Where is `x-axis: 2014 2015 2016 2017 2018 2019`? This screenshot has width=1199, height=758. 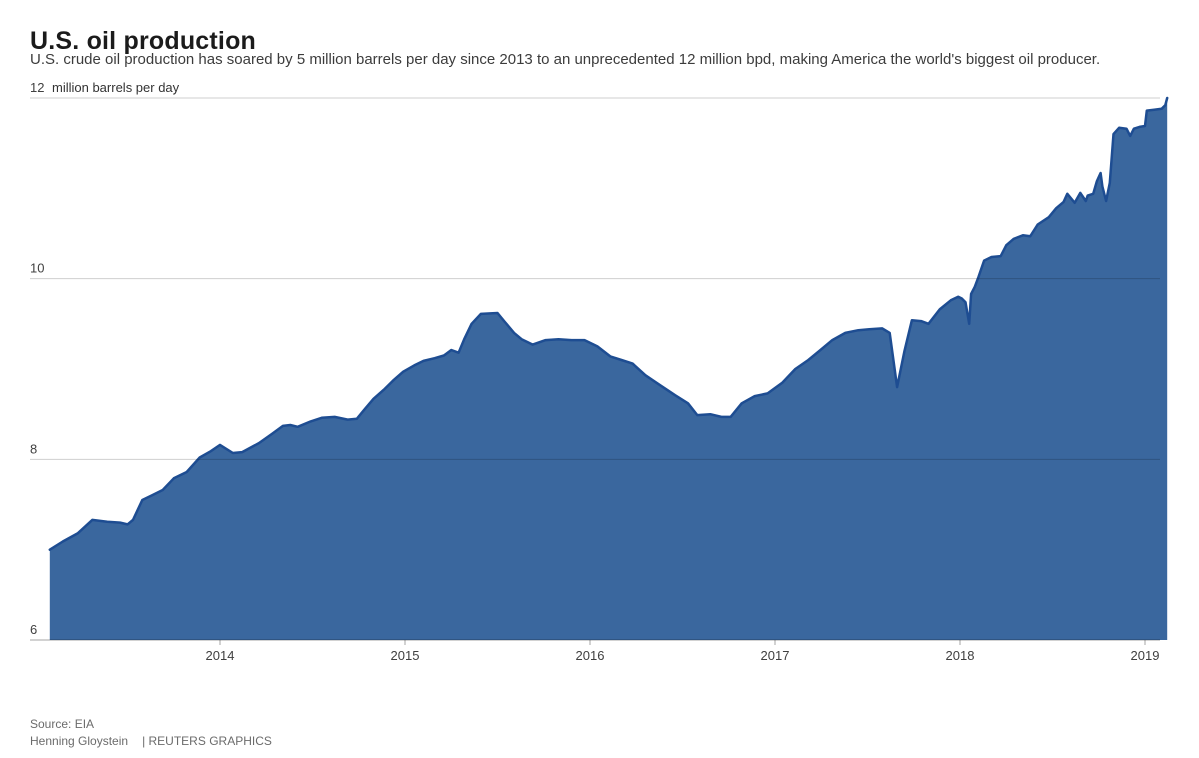 x-axis: 2014 2015 2016 2017 2018 2019 is located at coordinates (683, 651).